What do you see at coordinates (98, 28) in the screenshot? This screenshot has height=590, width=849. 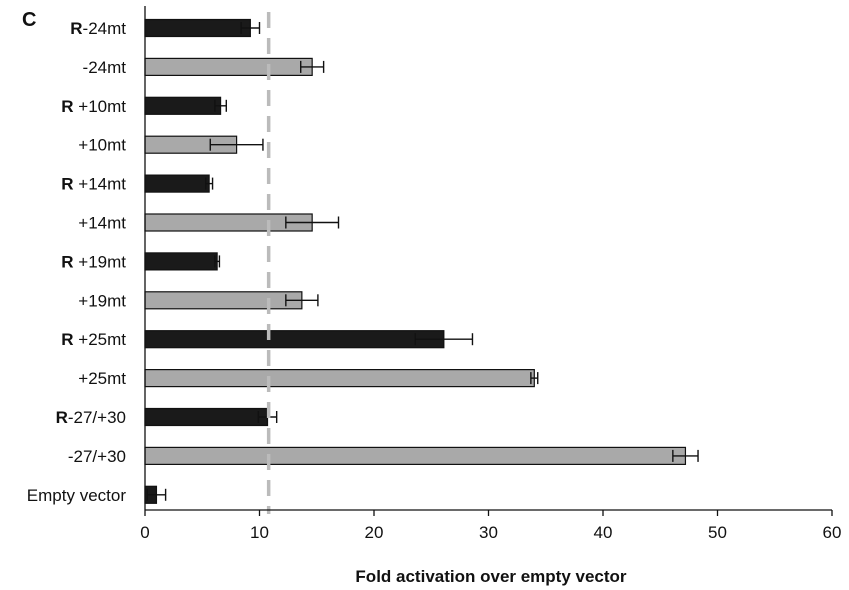 I see `category-label-0: R-24mt` at bounding box center [98, 28].